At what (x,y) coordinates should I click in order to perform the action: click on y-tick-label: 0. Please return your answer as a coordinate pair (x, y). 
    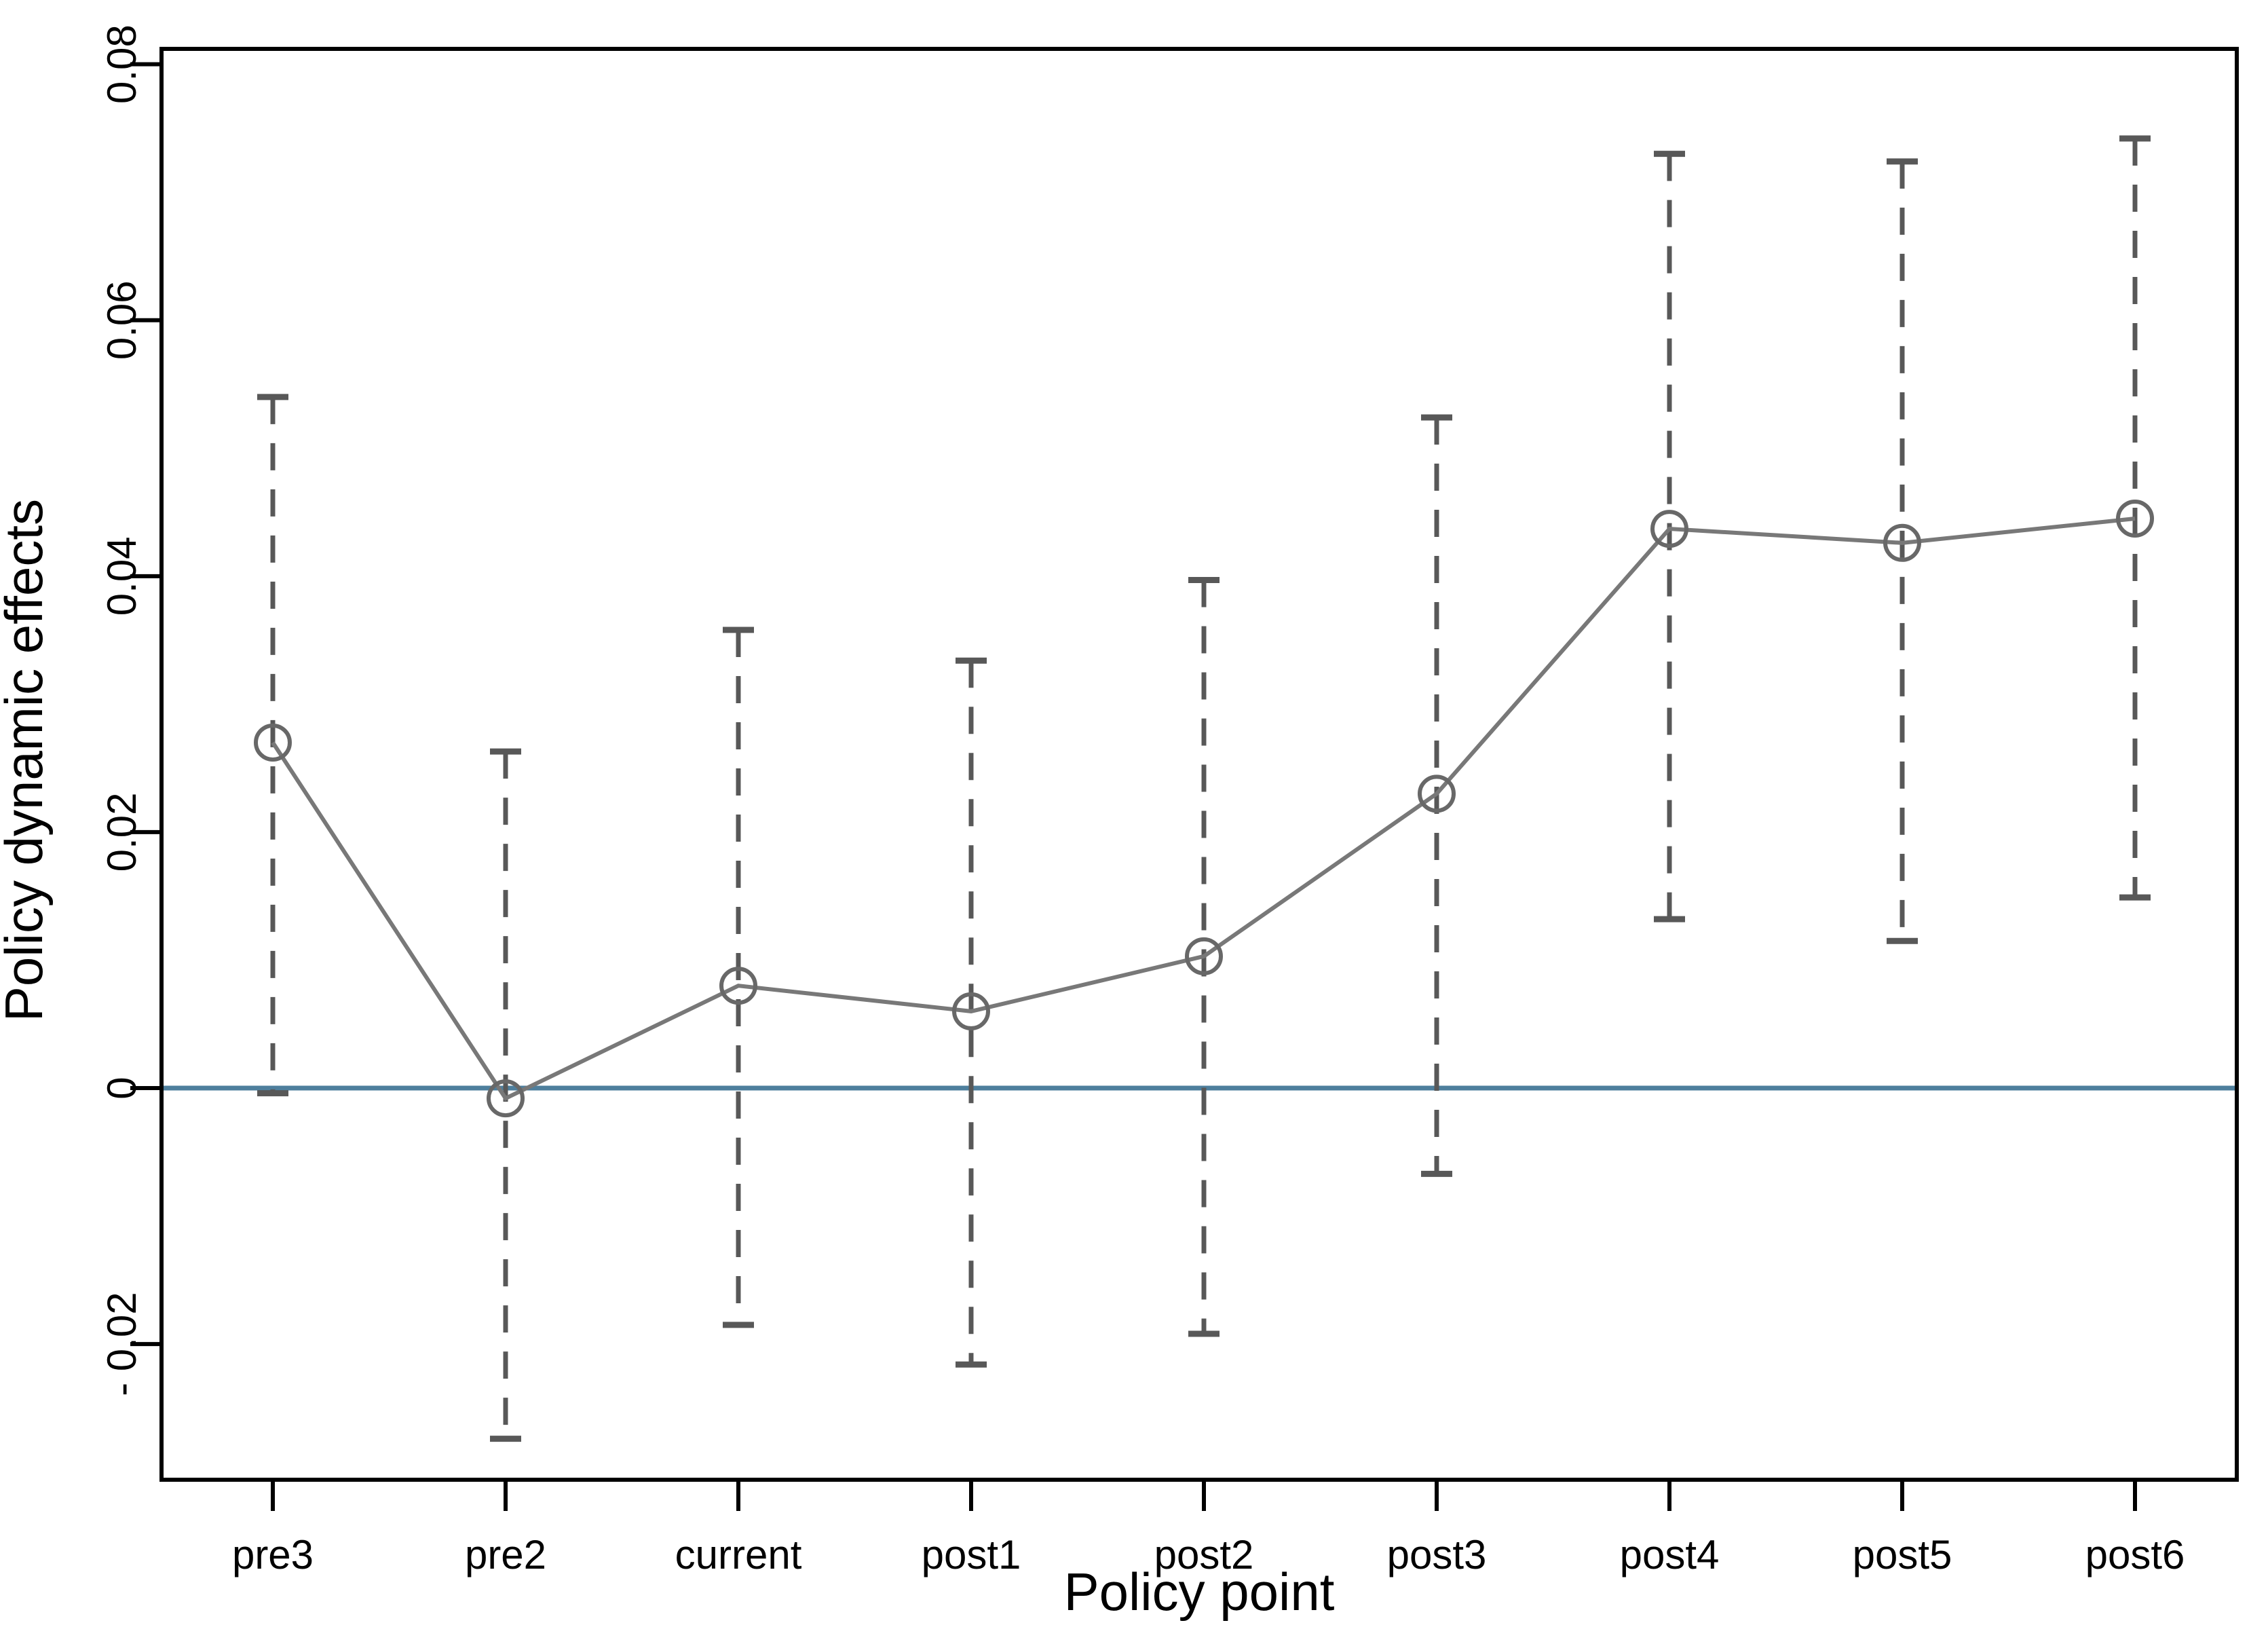
    Looking at the image, I should click on (122, 1088).